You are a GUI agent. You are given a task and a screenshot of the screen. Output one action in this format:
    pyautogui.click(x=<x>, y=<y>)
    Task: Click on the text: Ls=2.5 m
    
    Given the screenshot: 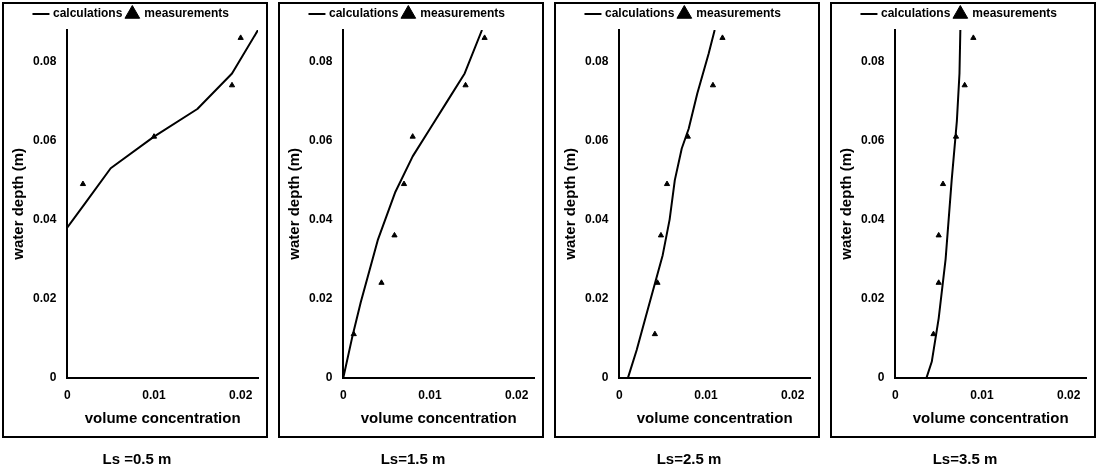 What is the action you would take?
    pyautogui.click(x=689, y=458)
    